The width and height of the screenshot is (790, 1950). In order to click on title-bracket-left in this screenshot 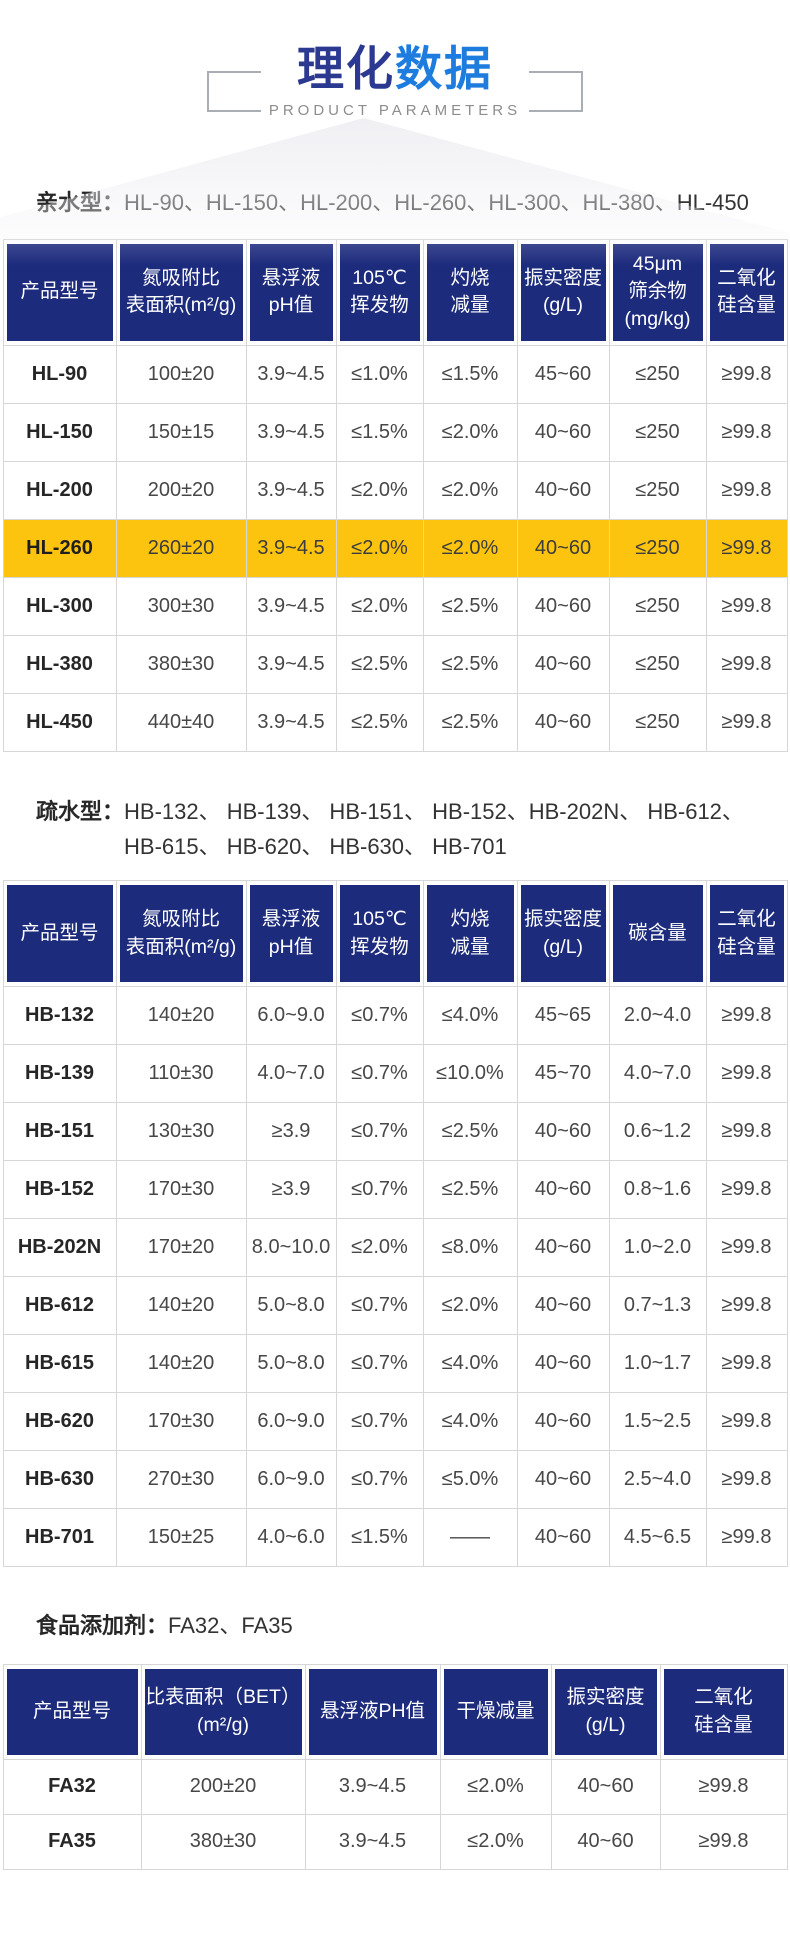, I will do `click(233, 92)`.